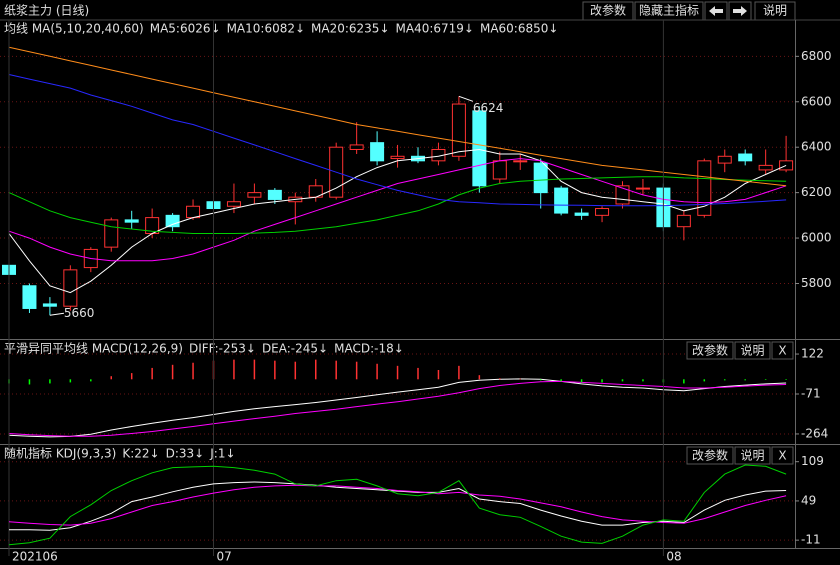 Image resolution: width=840 pixels, height=565 pixels. I want to click on legend-entry: J:1↓, so click(222, 454).